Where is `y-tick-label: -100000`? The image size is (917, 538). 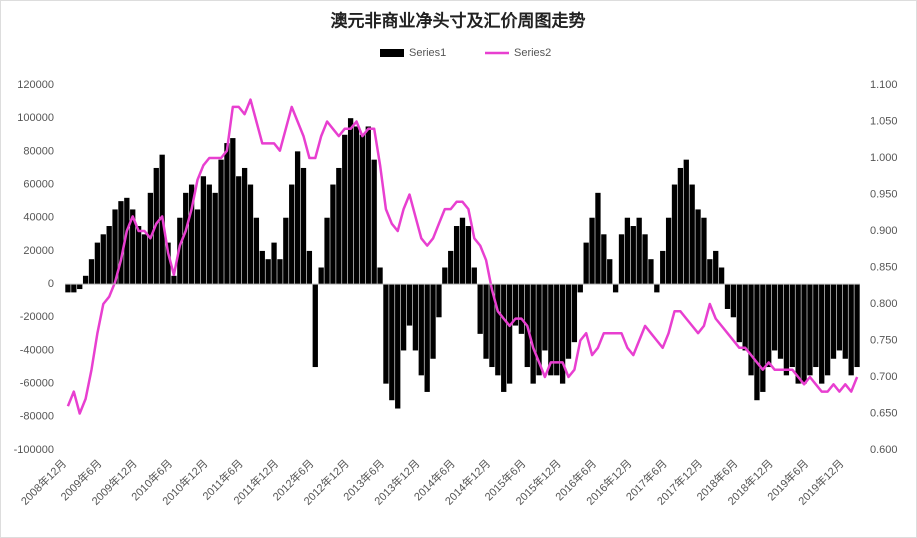 y-tick-label: -100000 is located at coordinates (34, 450).